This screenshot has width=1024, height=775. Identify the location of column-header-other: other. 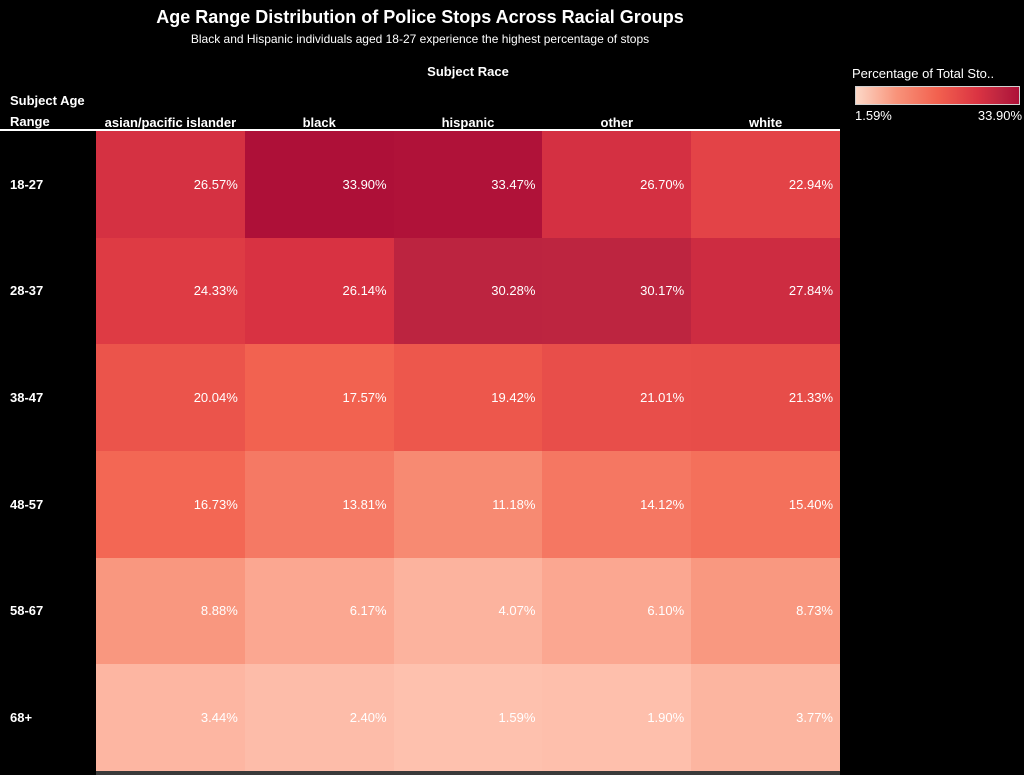
(617, 122).